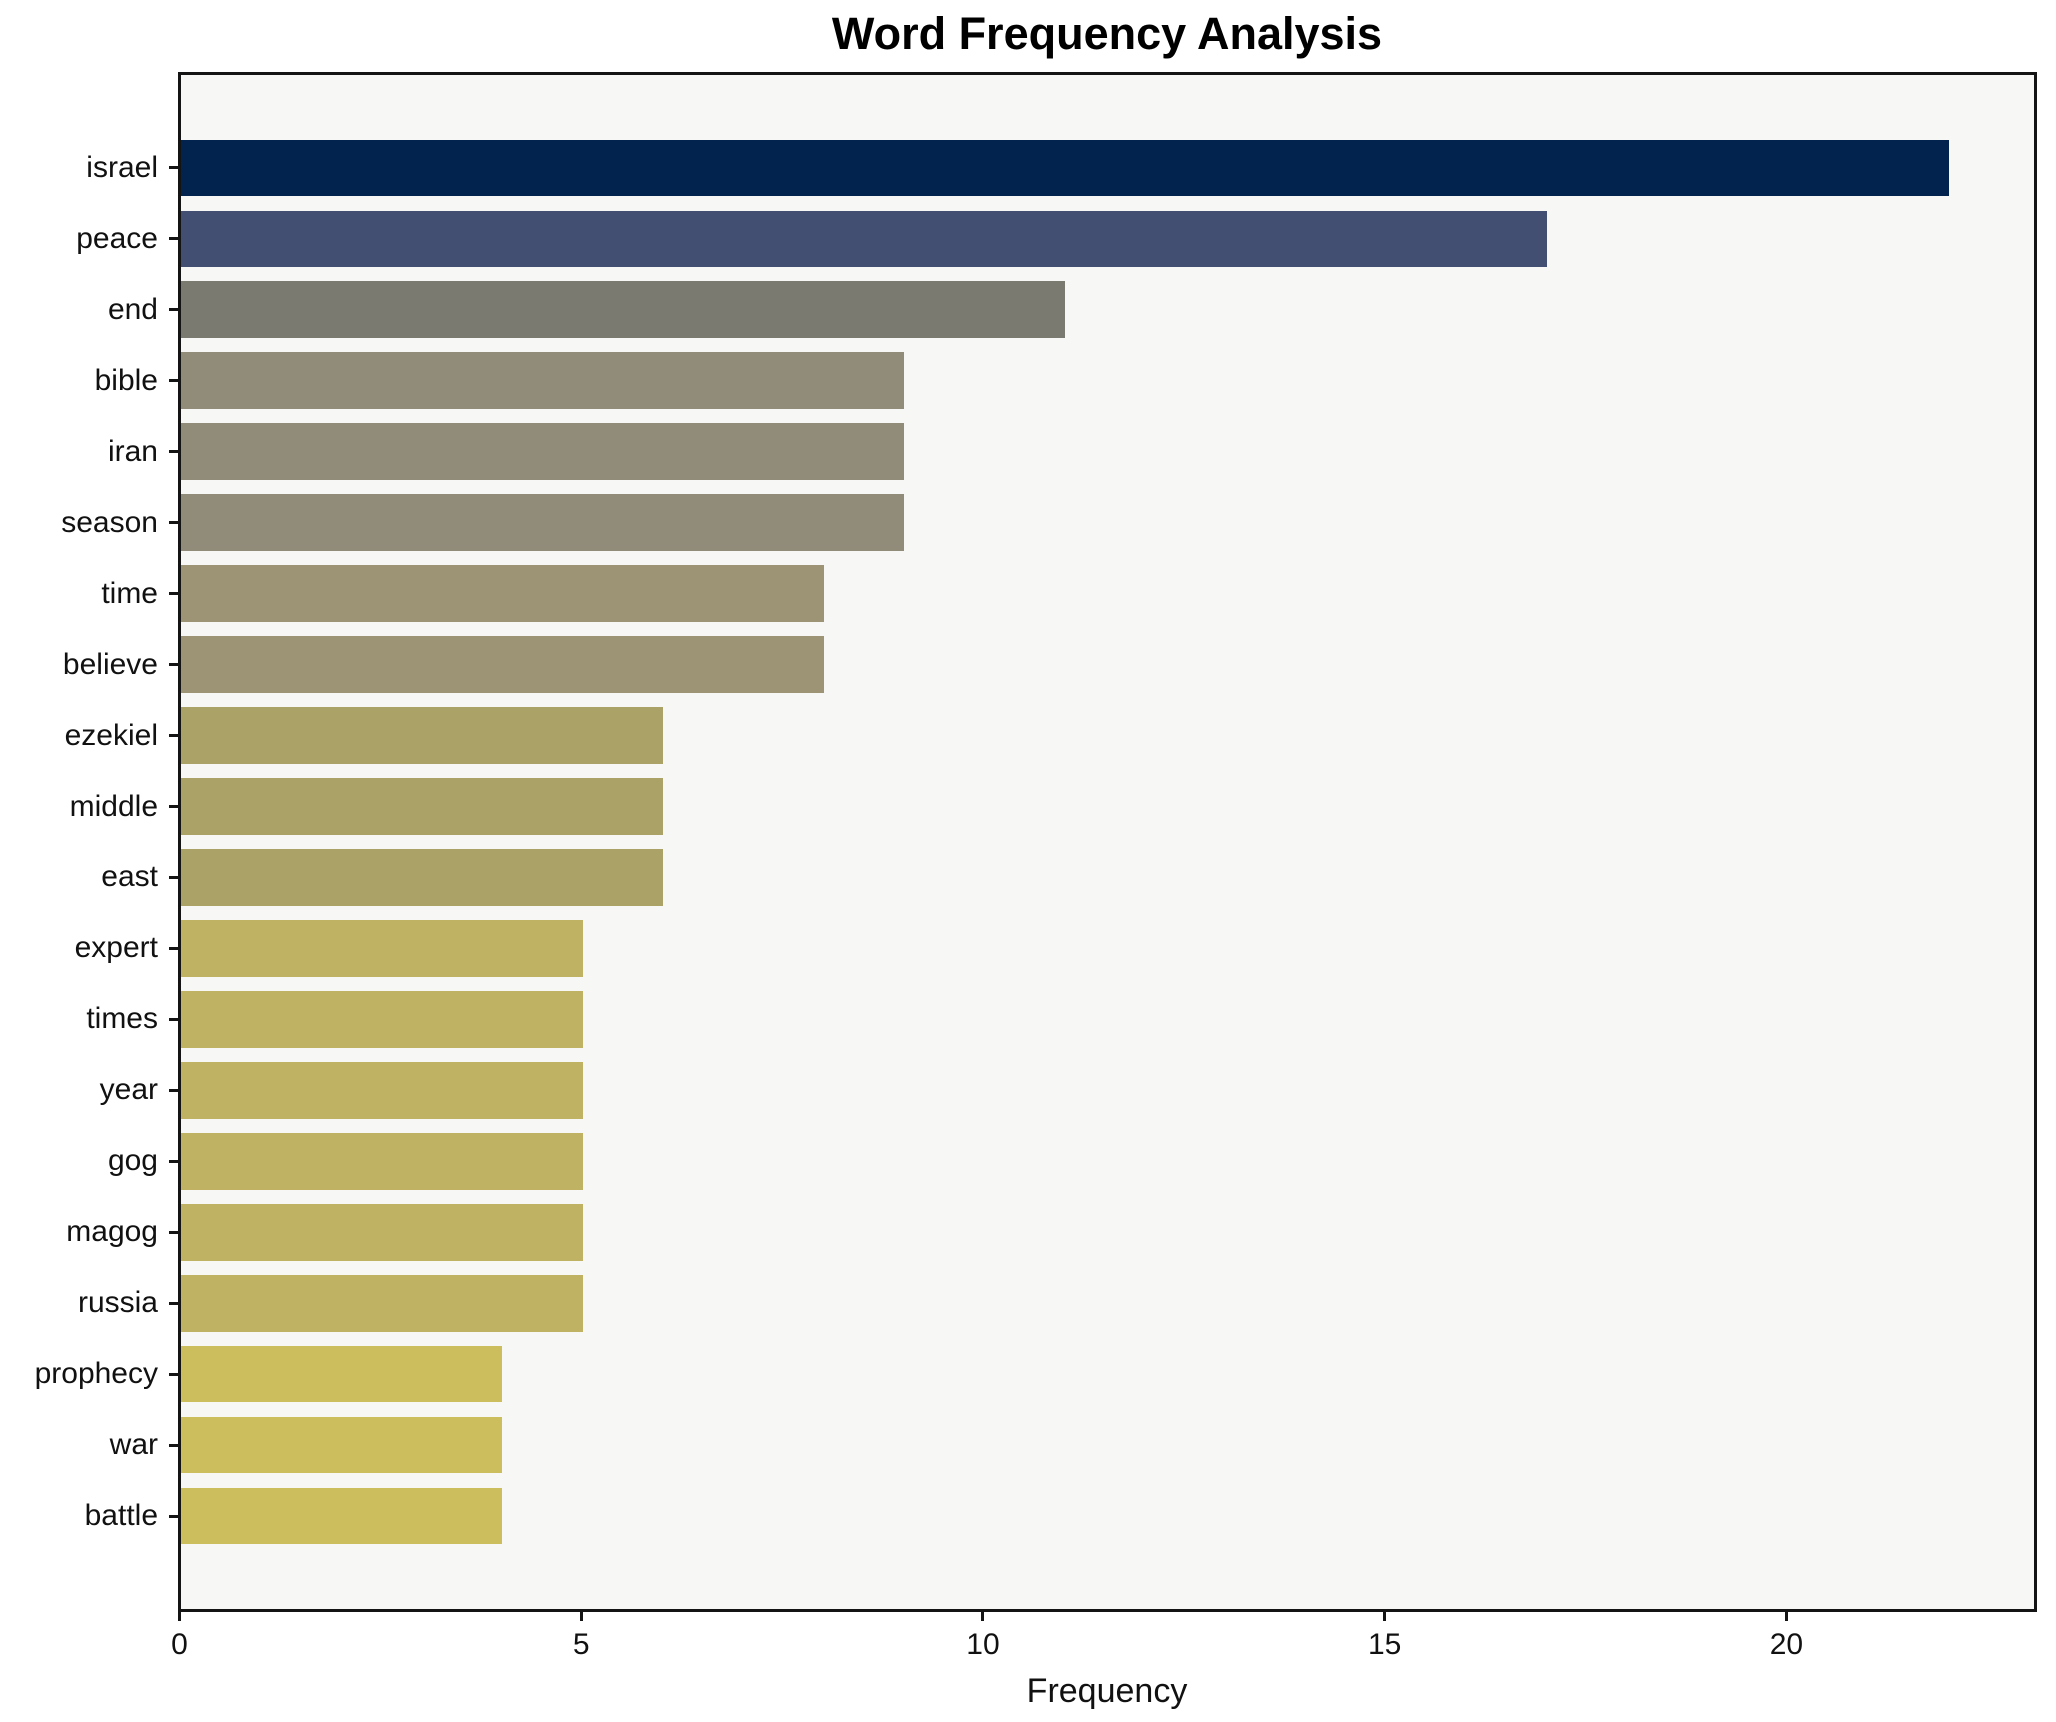  What do you see at coordinates (1385, 1644) in the screenshot?
I see `x-tick-label-15: 15` at bounding box center [1385, 1644].